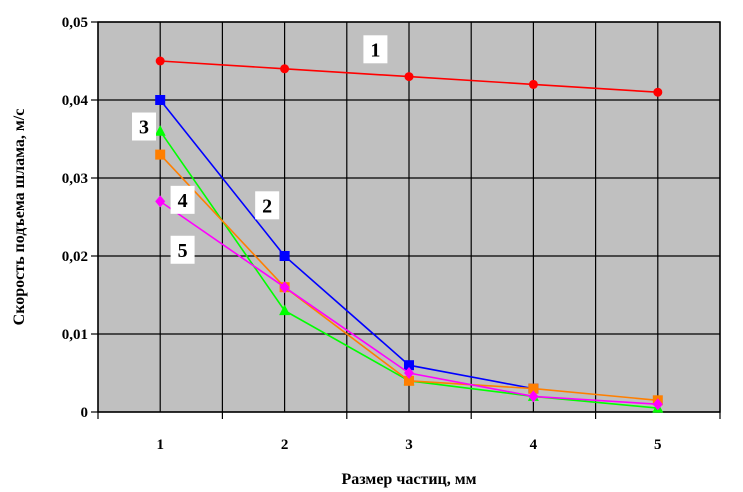  I want to click on curve-label-text: 3, so click(144, 128).